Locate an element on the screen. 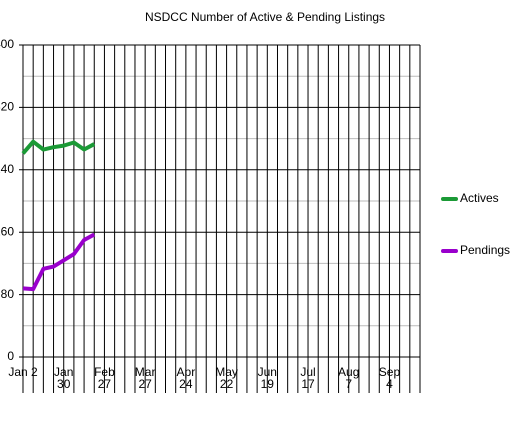 The width and height of the screenshot is (530, 442). x-tick-label: Sep 4 is located at coordinates (389, 378).